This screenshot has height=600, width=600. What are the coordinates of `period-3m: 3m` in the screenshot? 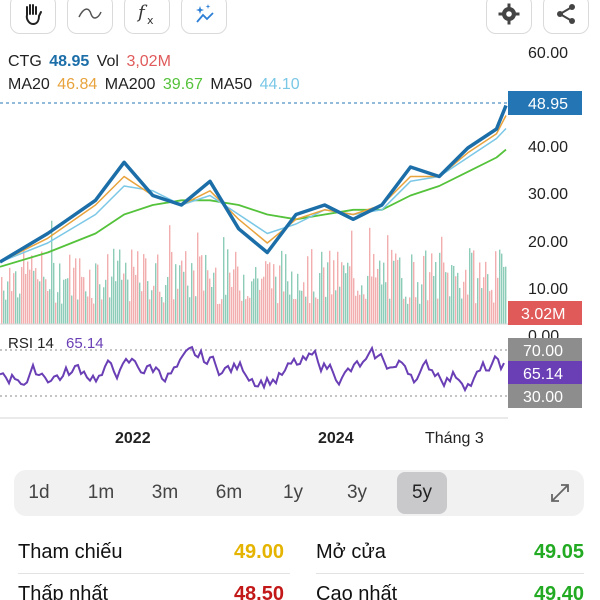 It's located at (165, 492).